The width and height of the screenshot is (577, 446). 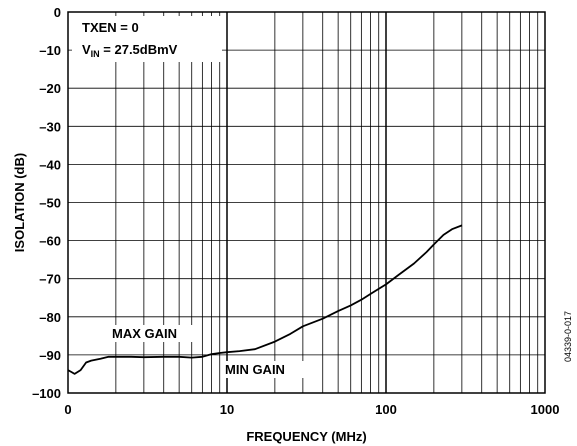 I want to click on annotation-min-gain: MIN GAIN, so click(x=255, y=369).